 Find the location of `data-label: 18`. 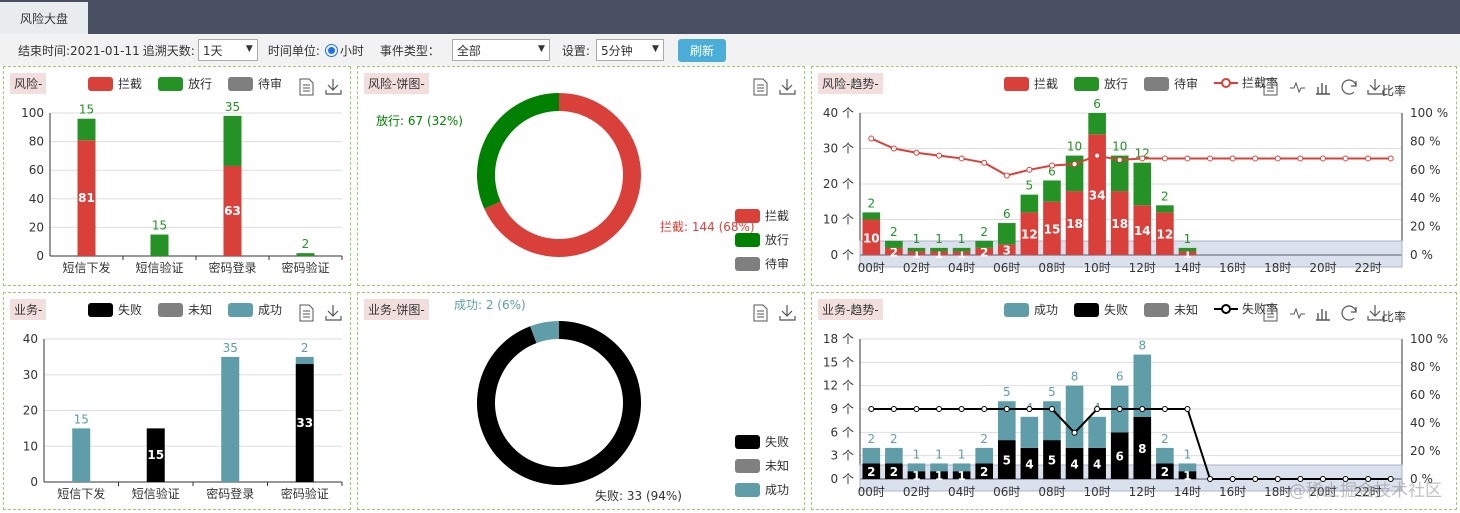

data-label: 18 is located at coordinates (1119, 224).